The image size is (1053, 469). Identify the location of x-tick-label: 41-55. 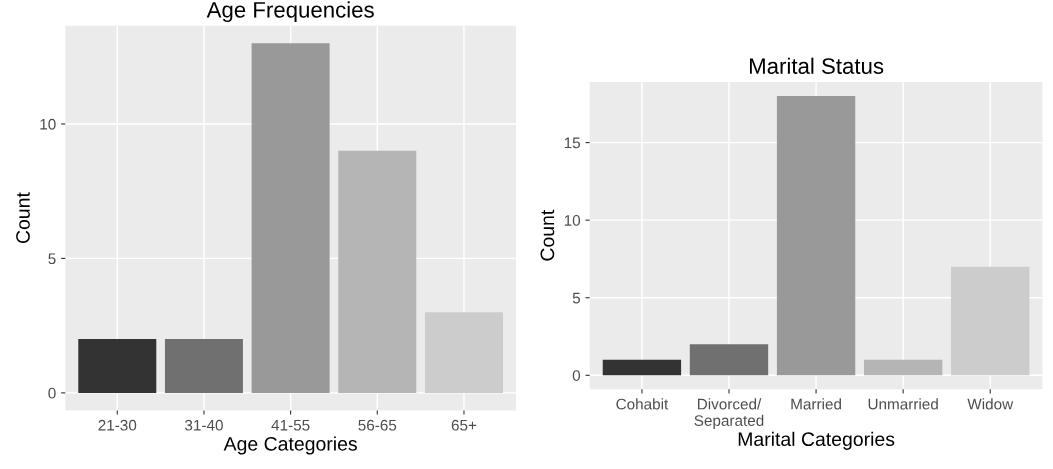
(290, 425).